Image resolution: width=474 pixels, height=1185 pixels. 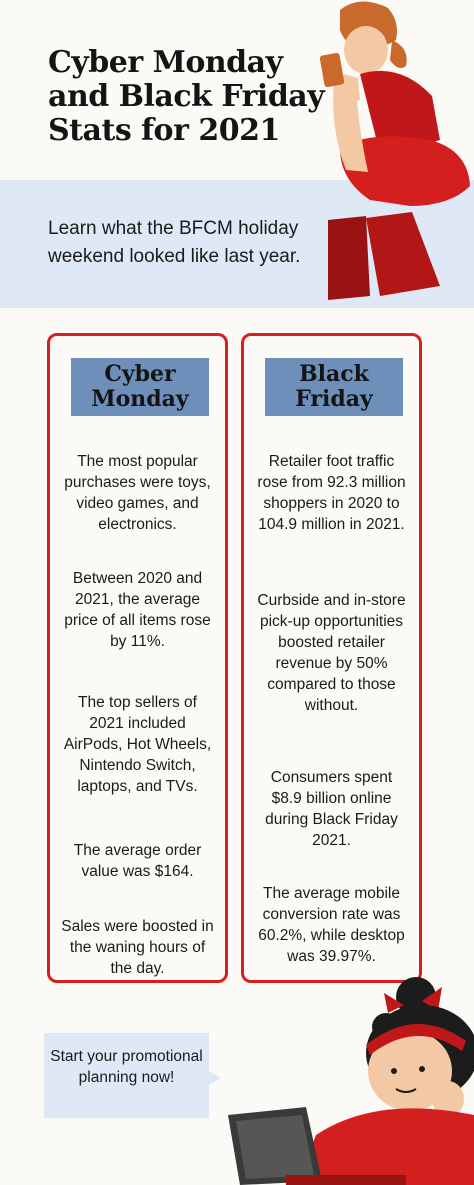 I want to click on black-friday-heading: Black Friday, so click(x=334, y=387).